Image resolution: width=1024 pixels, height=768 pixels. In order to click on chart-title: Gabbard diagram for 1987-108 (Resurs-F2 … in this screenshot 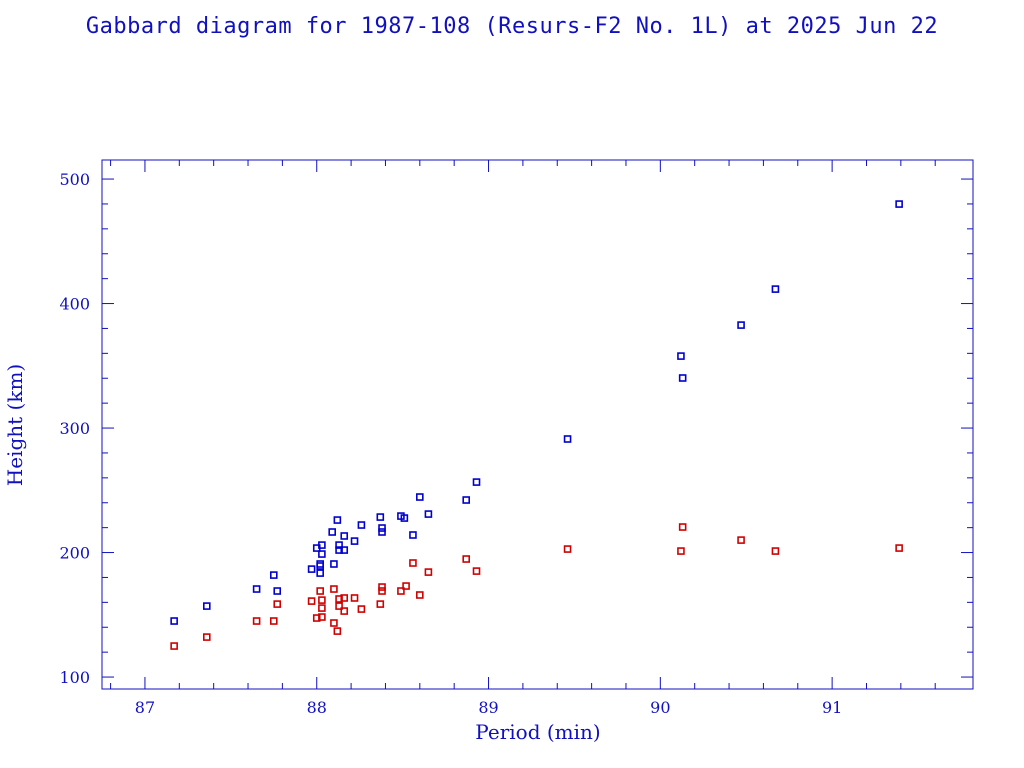, I will do `click(512, 26)`.